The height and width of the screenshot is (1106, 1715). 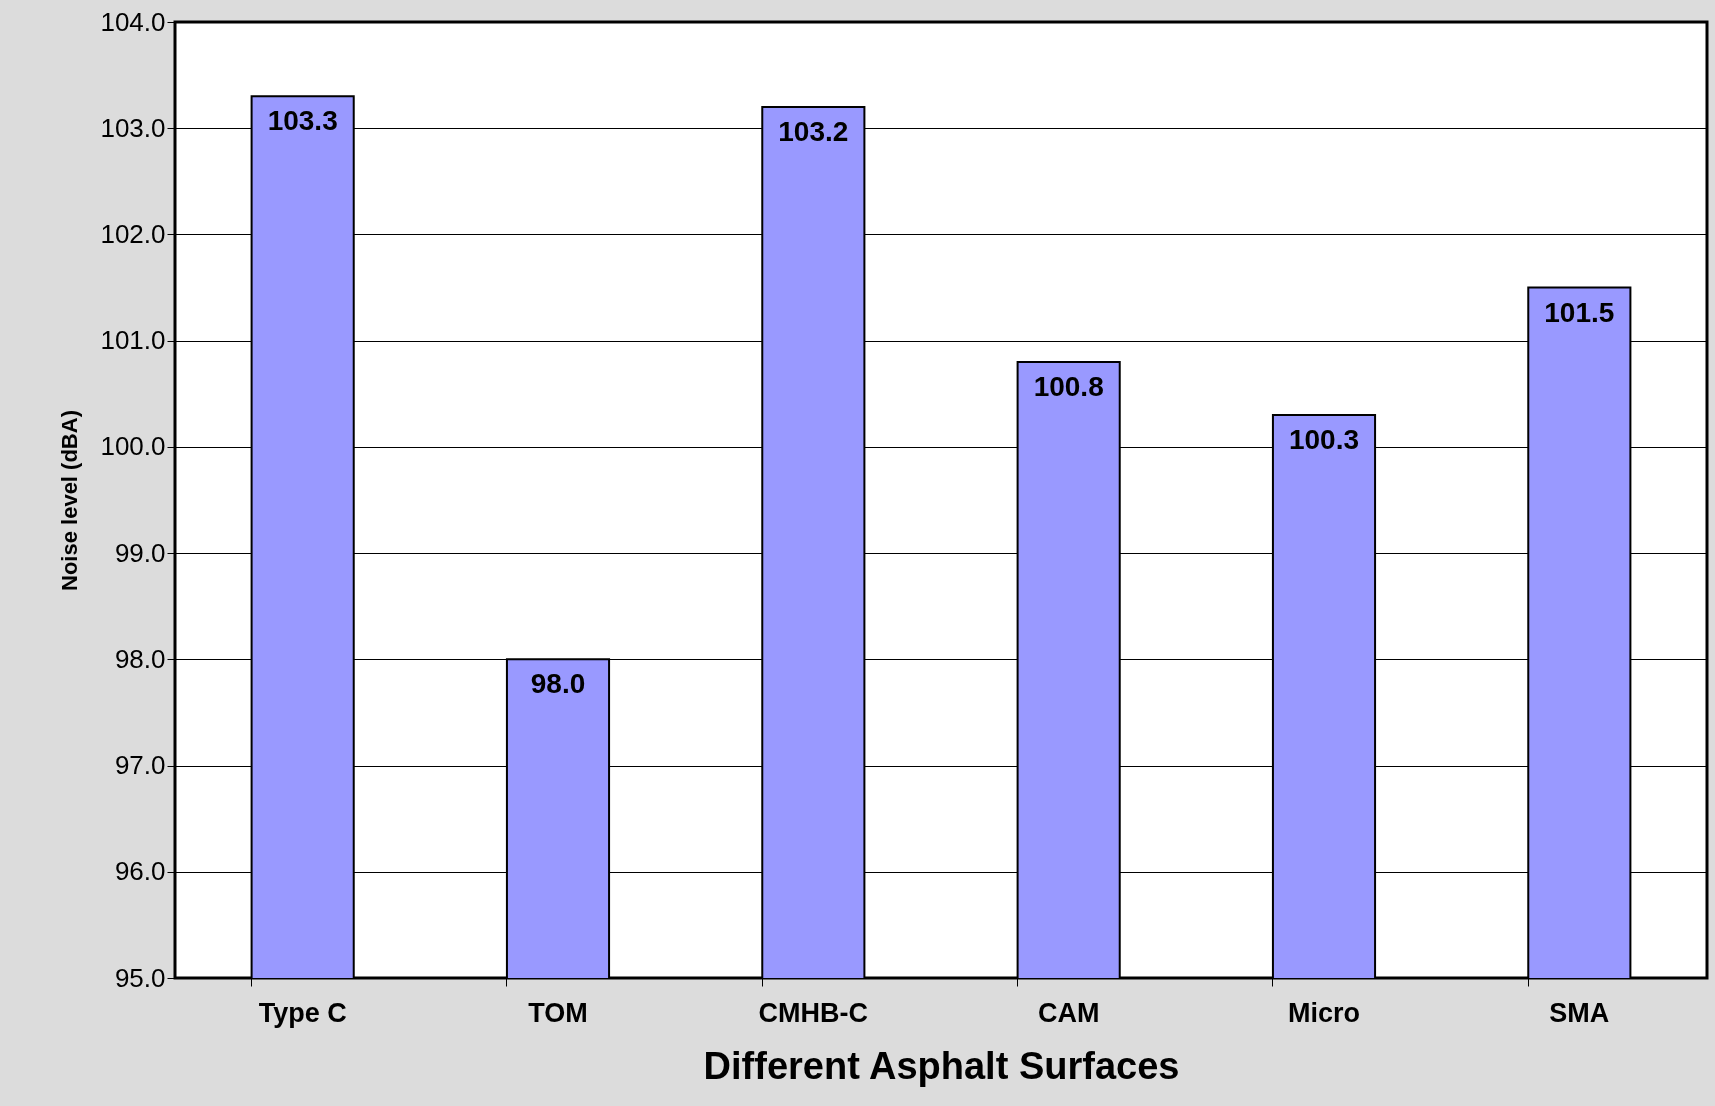 I want to click on x-tick-label: CMHB-C, so click(x=813, y=1012).